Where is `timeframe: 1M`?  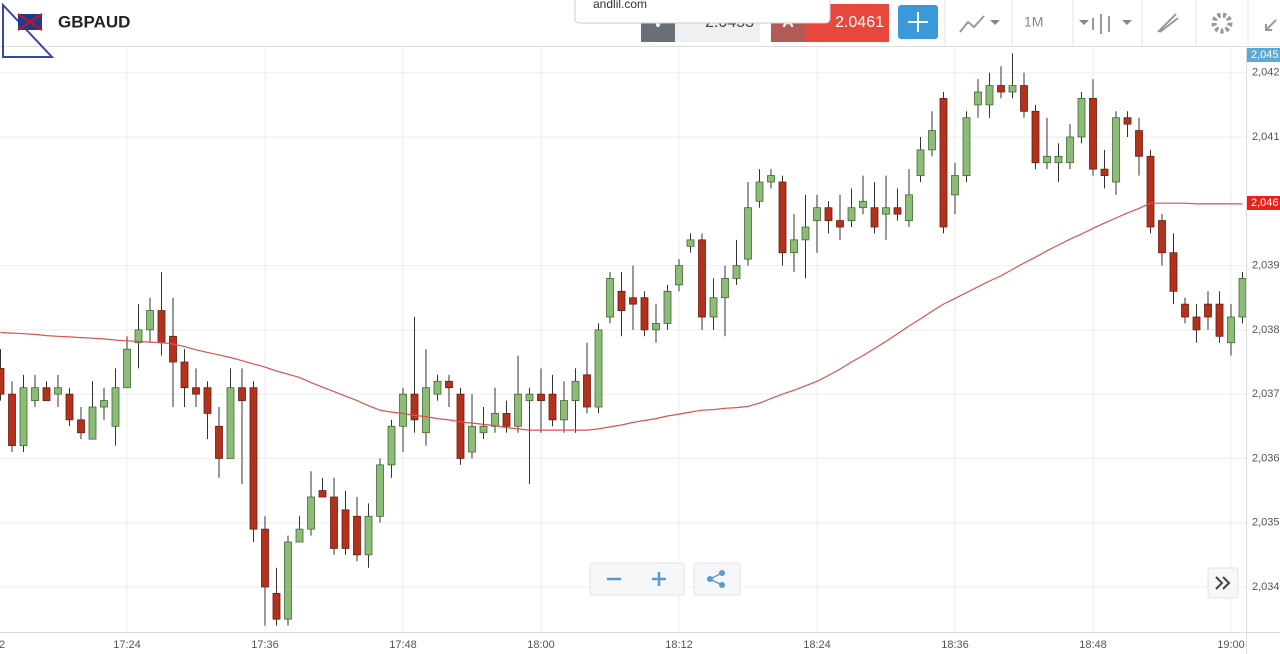
timeframe: 1M is located at coordinates (1033, 22).